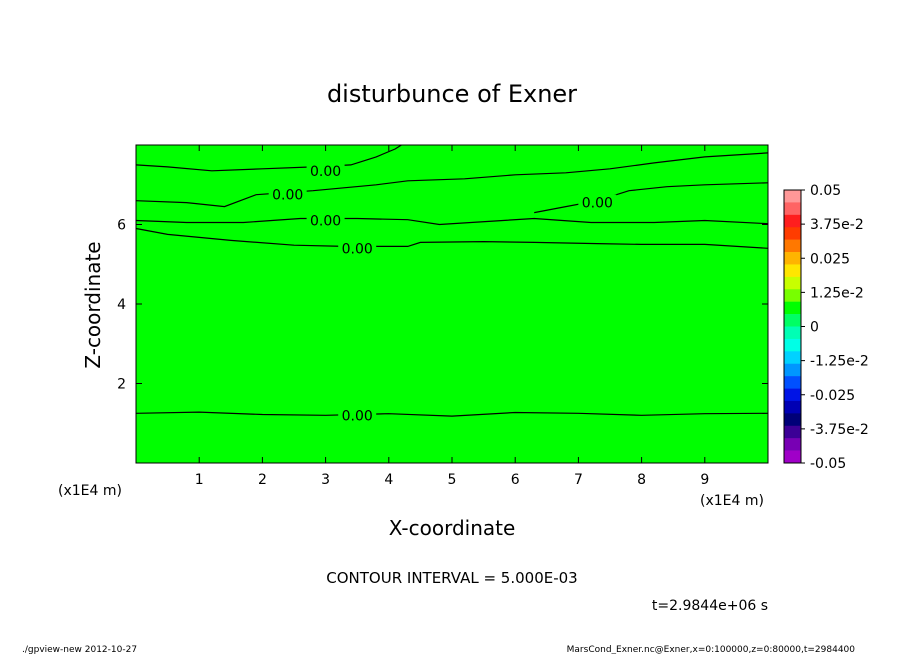 This screenshot has height=654, width=904. I want to click on x-tick-label: 2, so click(262, 480).